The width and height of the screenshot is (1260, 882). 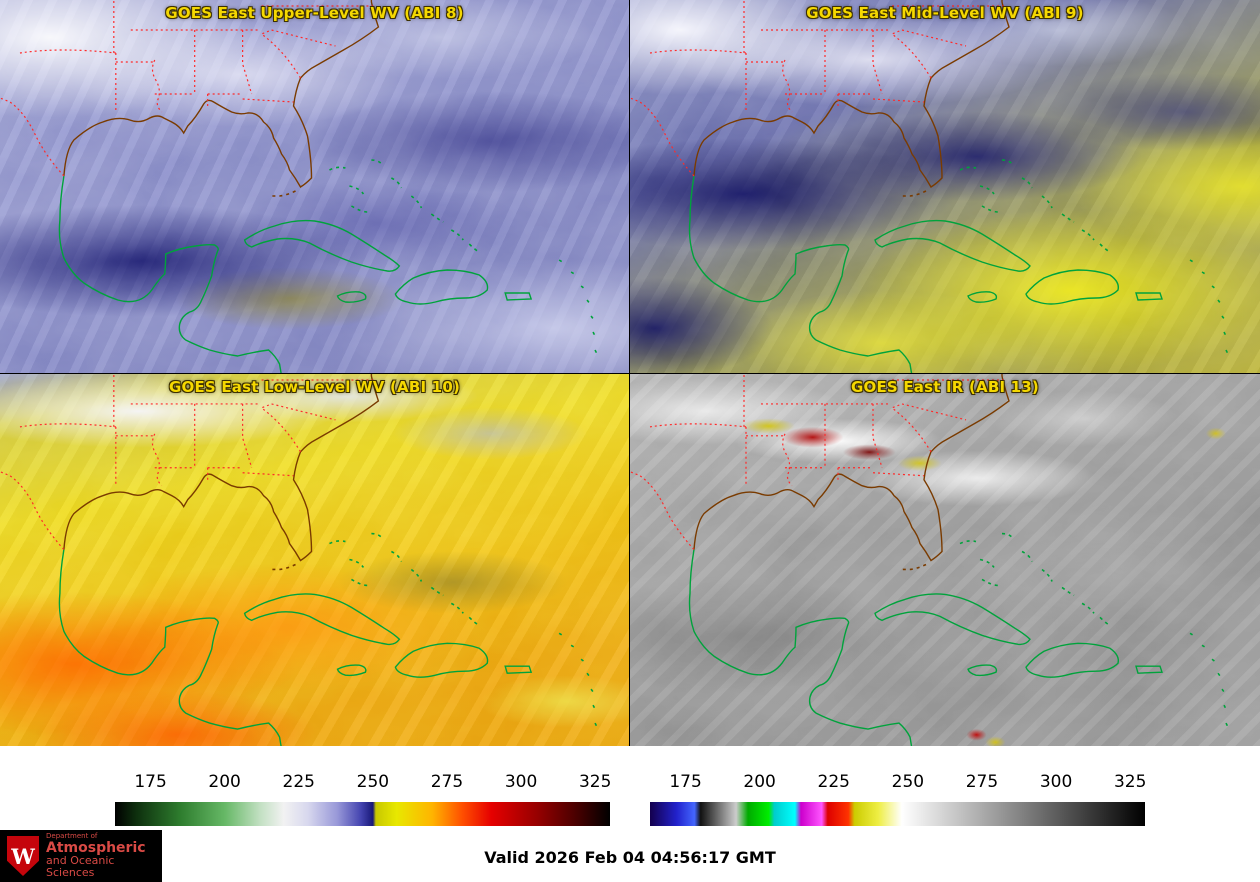 What do you see at coordinates (945, 13) in the screenshot?
I see `panel-title: GOES East Mid-Level WV (ABI 9)` at bounding box center [945, 13].